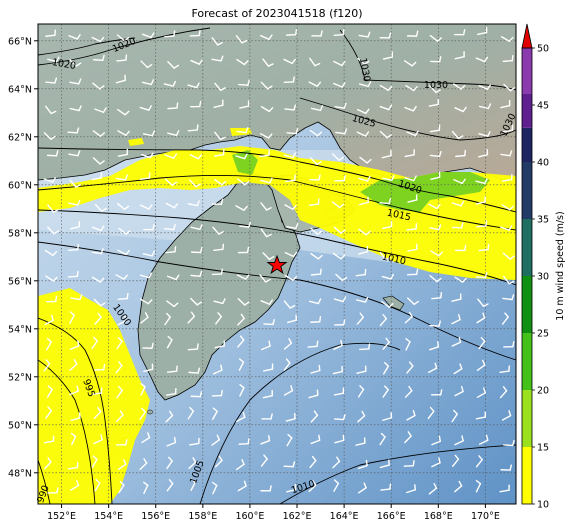  Describe the element at coordinates (61, 516) in the screenshot. I see `lon-tick-label: 152°E` at that location.